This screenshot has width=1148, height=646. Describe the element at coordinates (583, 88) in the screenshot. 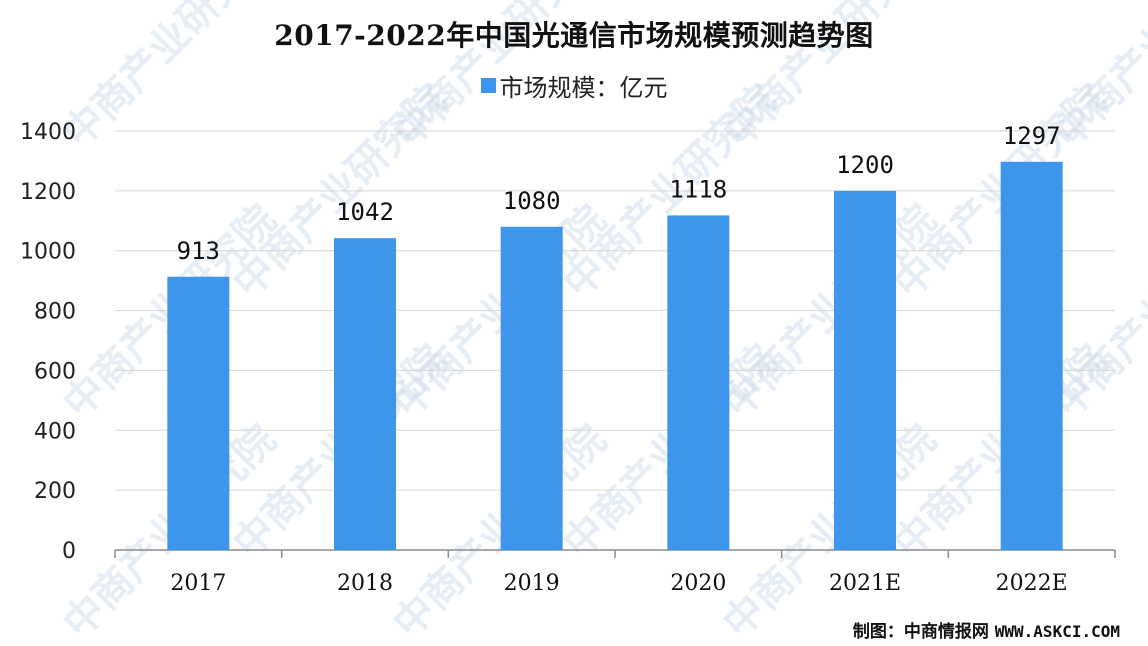

I see `legend-label: 市场规模：亿元` at that location.